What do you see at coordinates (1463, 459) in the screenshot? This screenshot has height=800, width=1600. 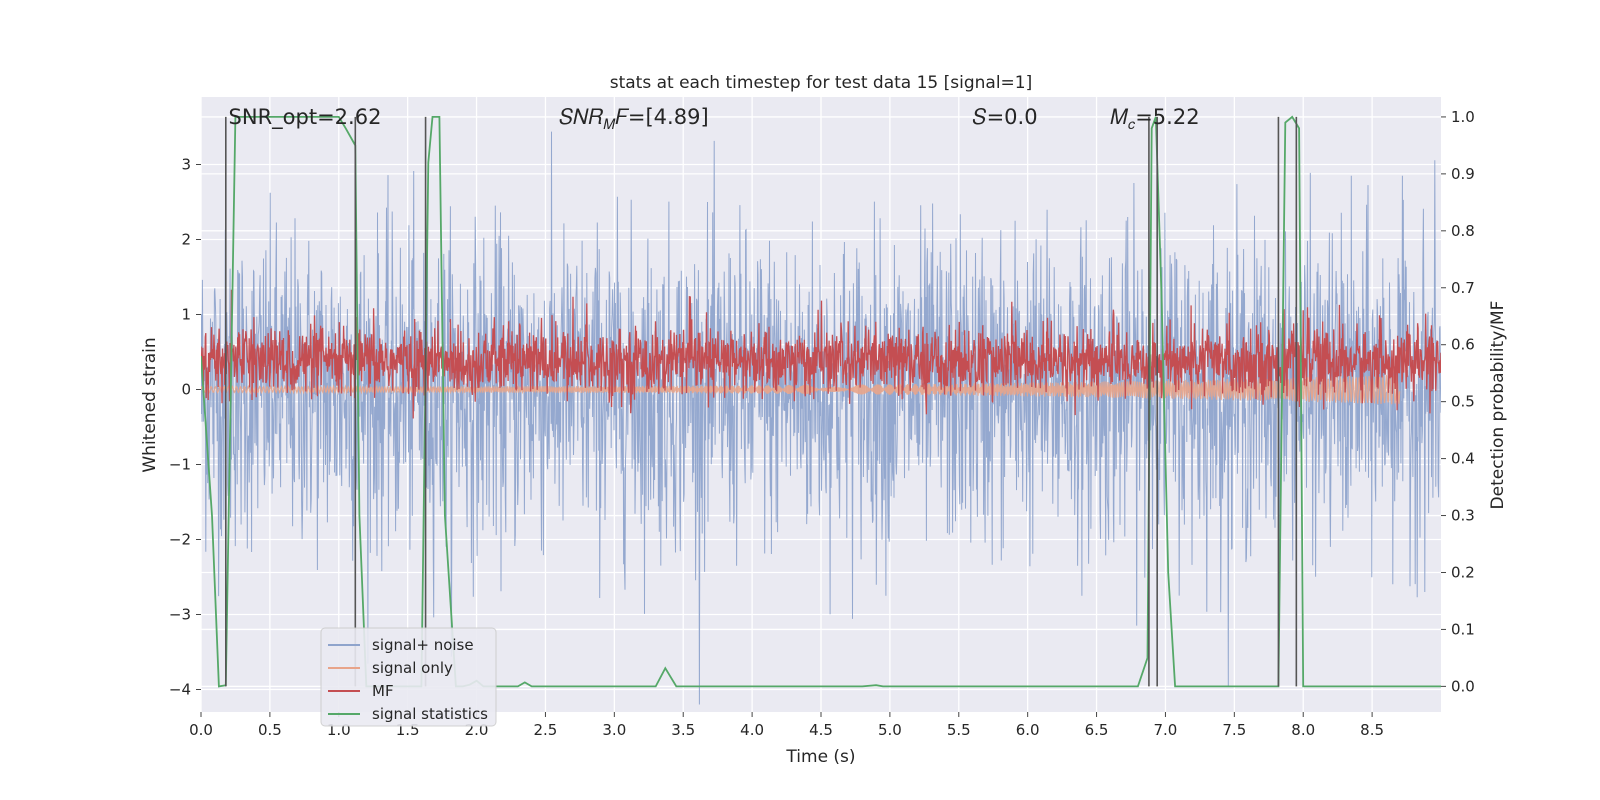 I see `y-right-tick-label: 0.4` at bounding box center [1463, 459].